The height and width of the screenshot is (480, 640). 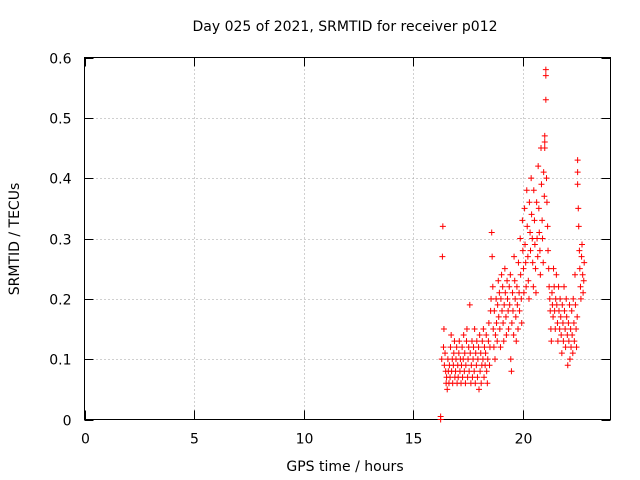 I want to click on y-tick-label: 0, so click(x=67, y=422).